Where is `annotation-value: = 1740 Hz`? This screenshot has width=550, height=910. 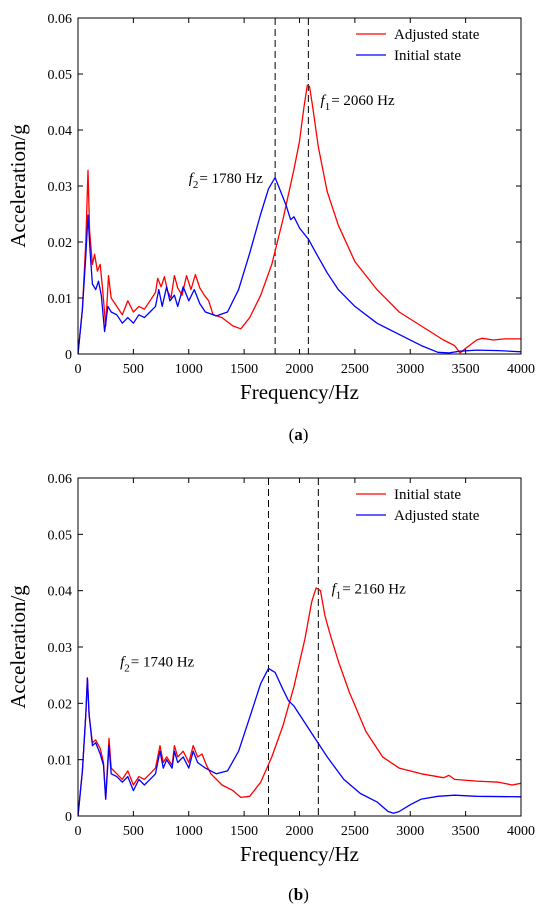 annotation-value: = 1740 Hz is located at coordinates (163, 663).